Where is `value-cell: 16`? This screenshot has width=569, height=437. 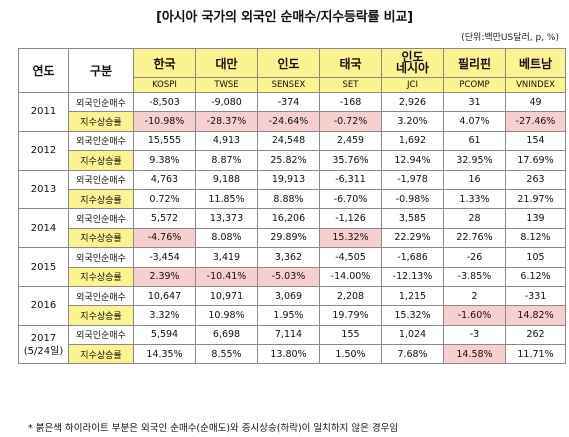 value-cell: 16 is located at coordinates (474, 179).